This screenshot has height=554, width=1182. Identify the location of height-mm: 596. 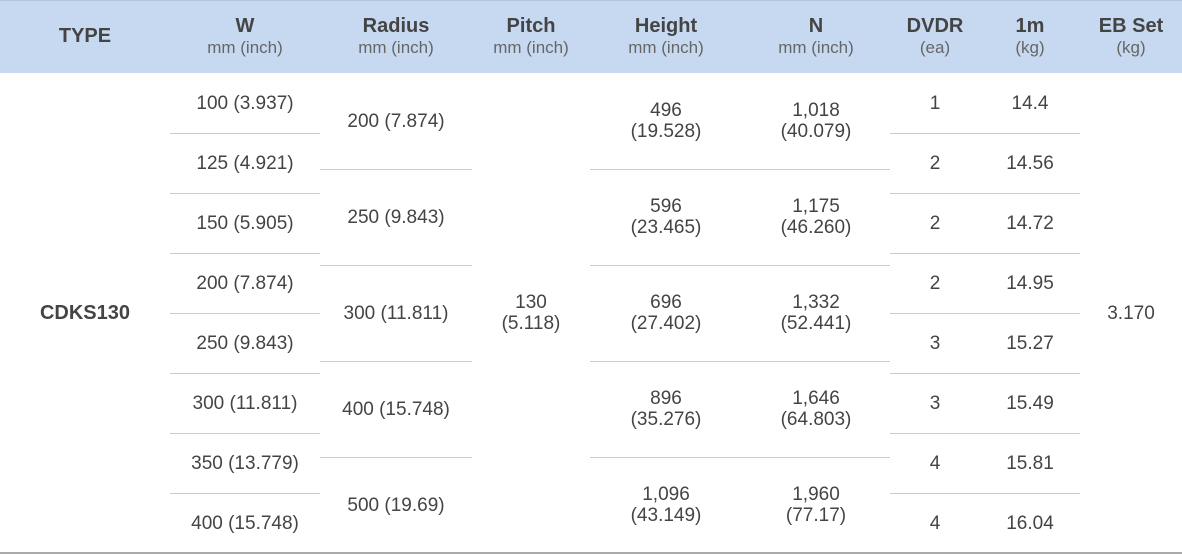
(666, 206).